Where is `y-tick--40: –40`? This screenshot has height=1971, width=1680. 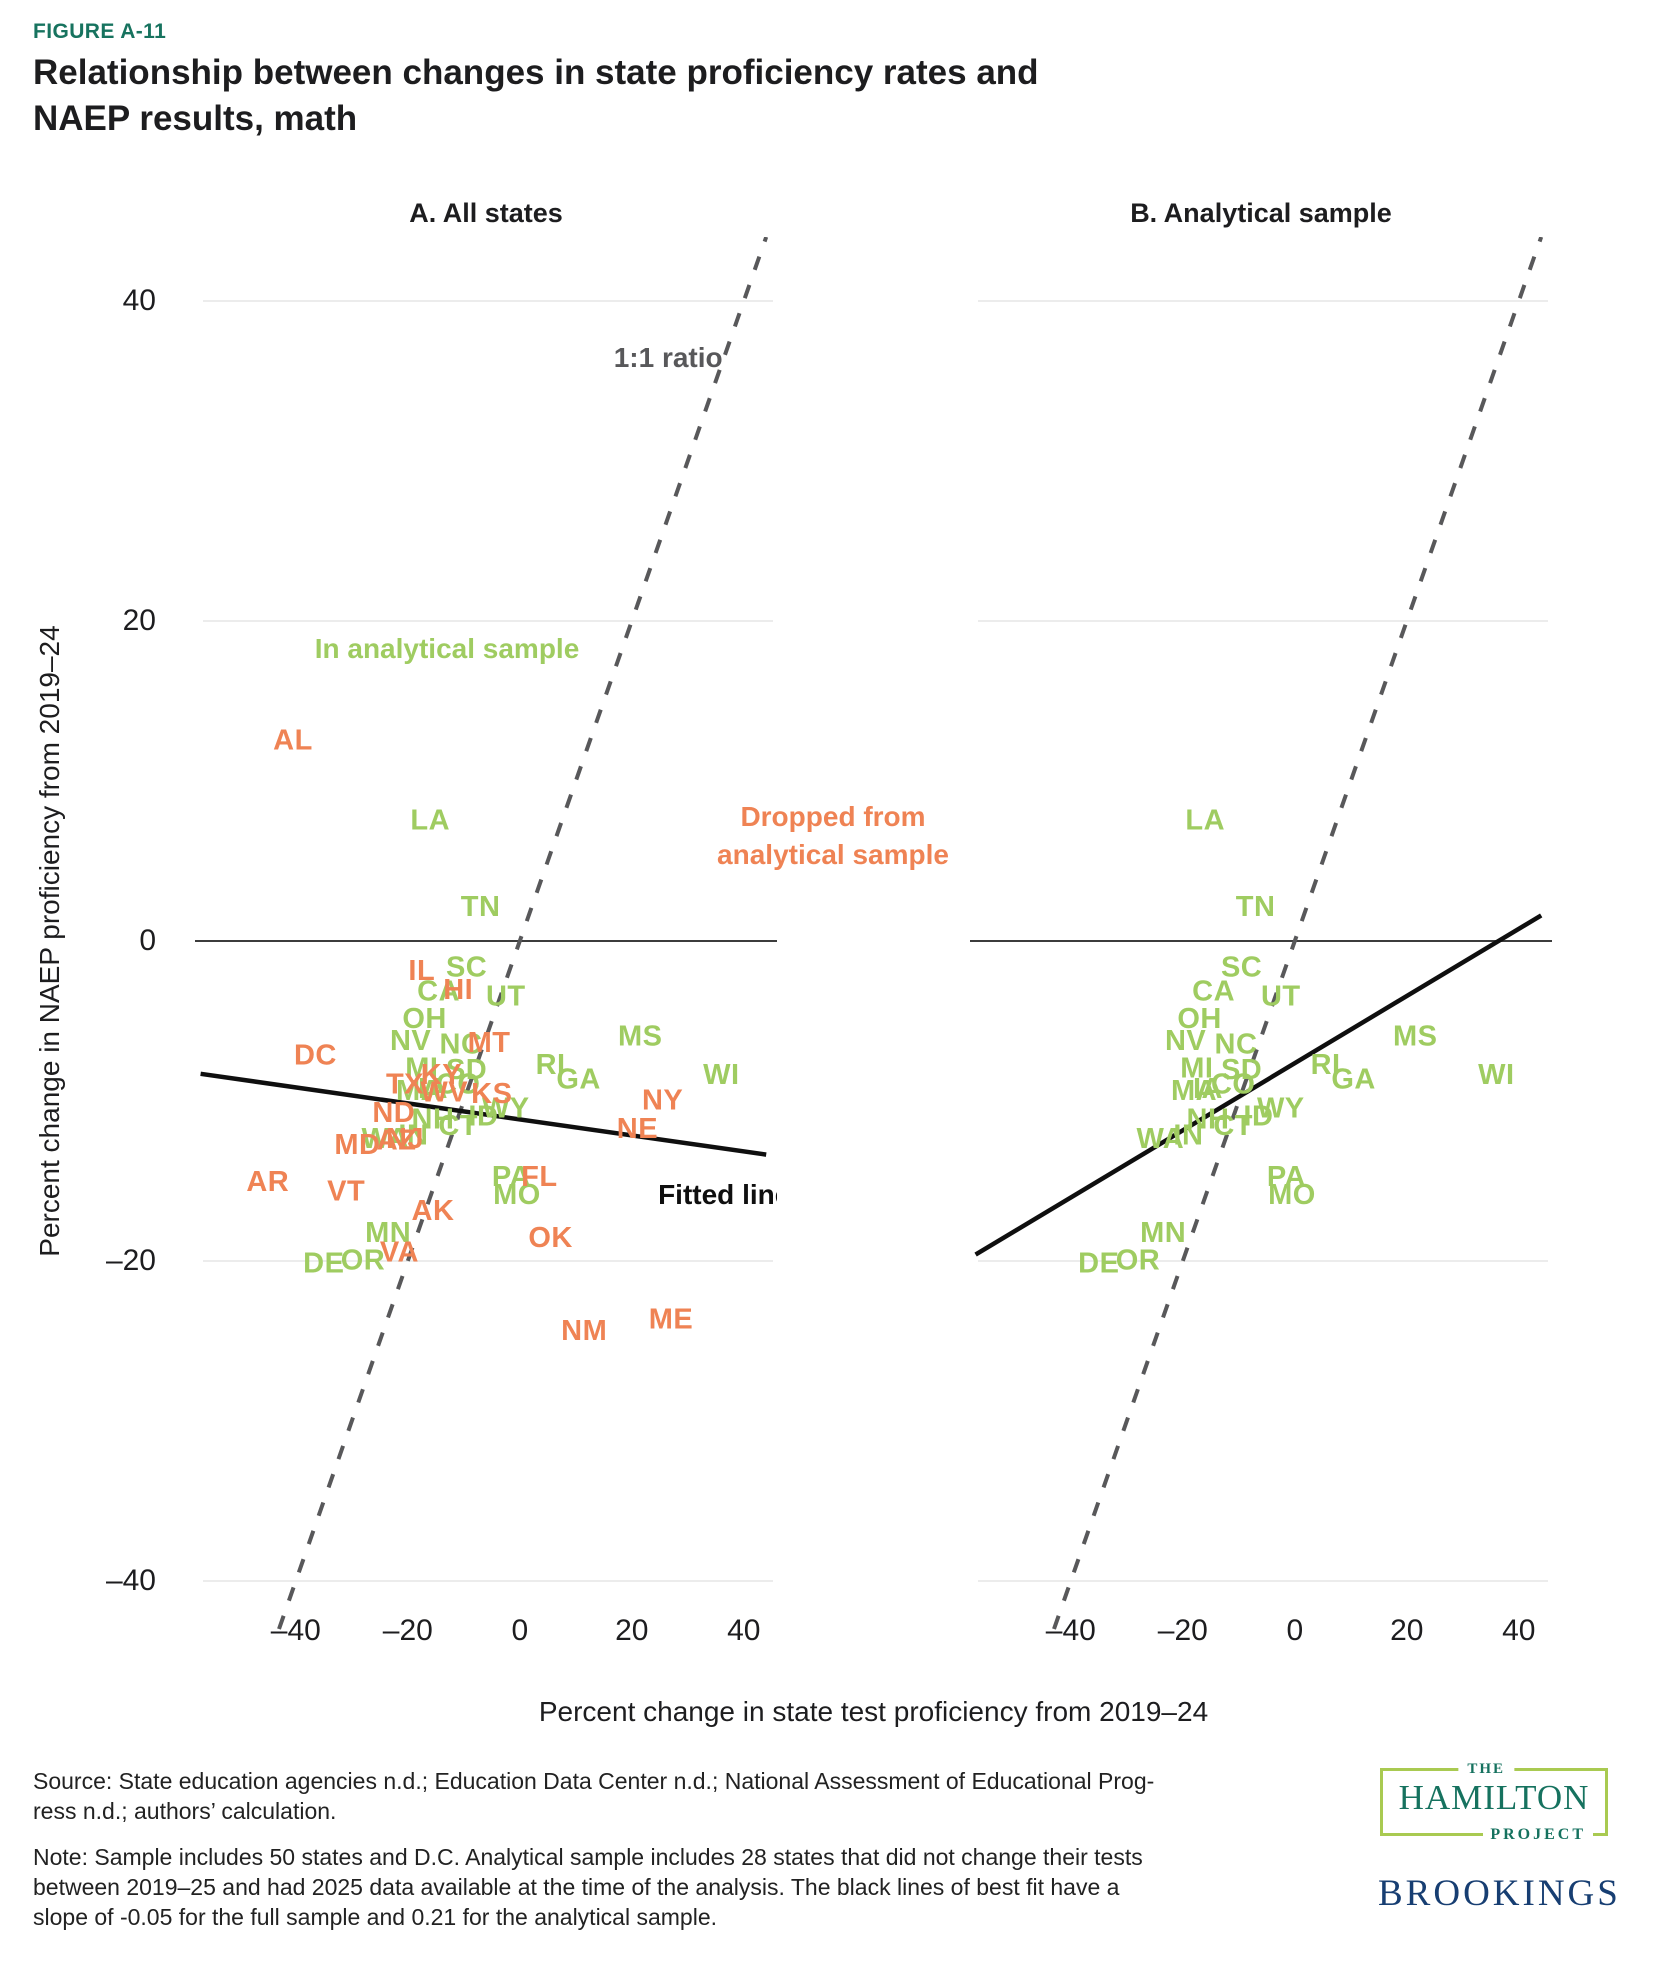 y-tick--40: –40 is located at coordinates (130, 1580).